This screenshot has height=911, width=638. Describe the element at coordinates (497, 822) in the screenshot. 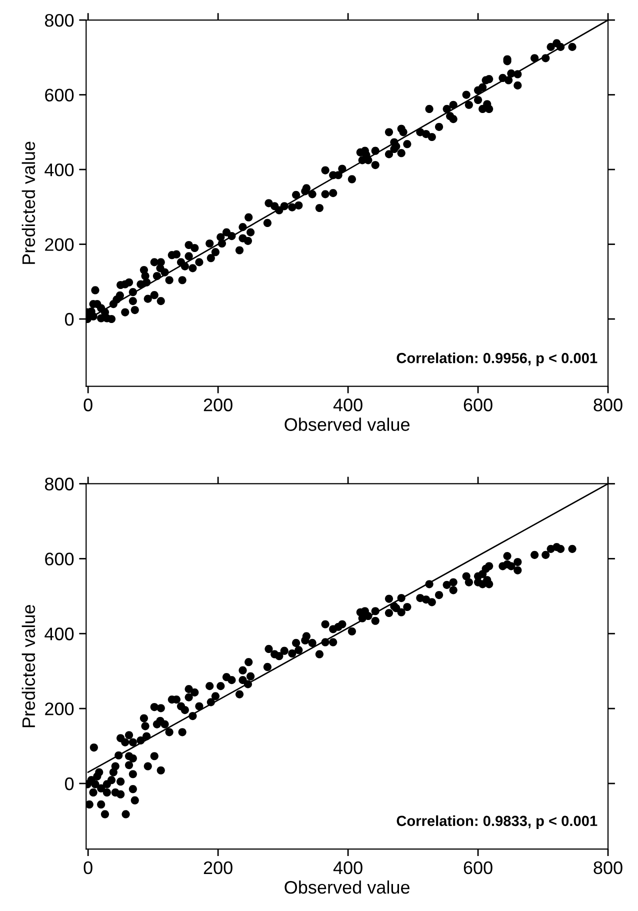

I see `annotation: Correlation: 0.9833, p < 0.001` at that location.